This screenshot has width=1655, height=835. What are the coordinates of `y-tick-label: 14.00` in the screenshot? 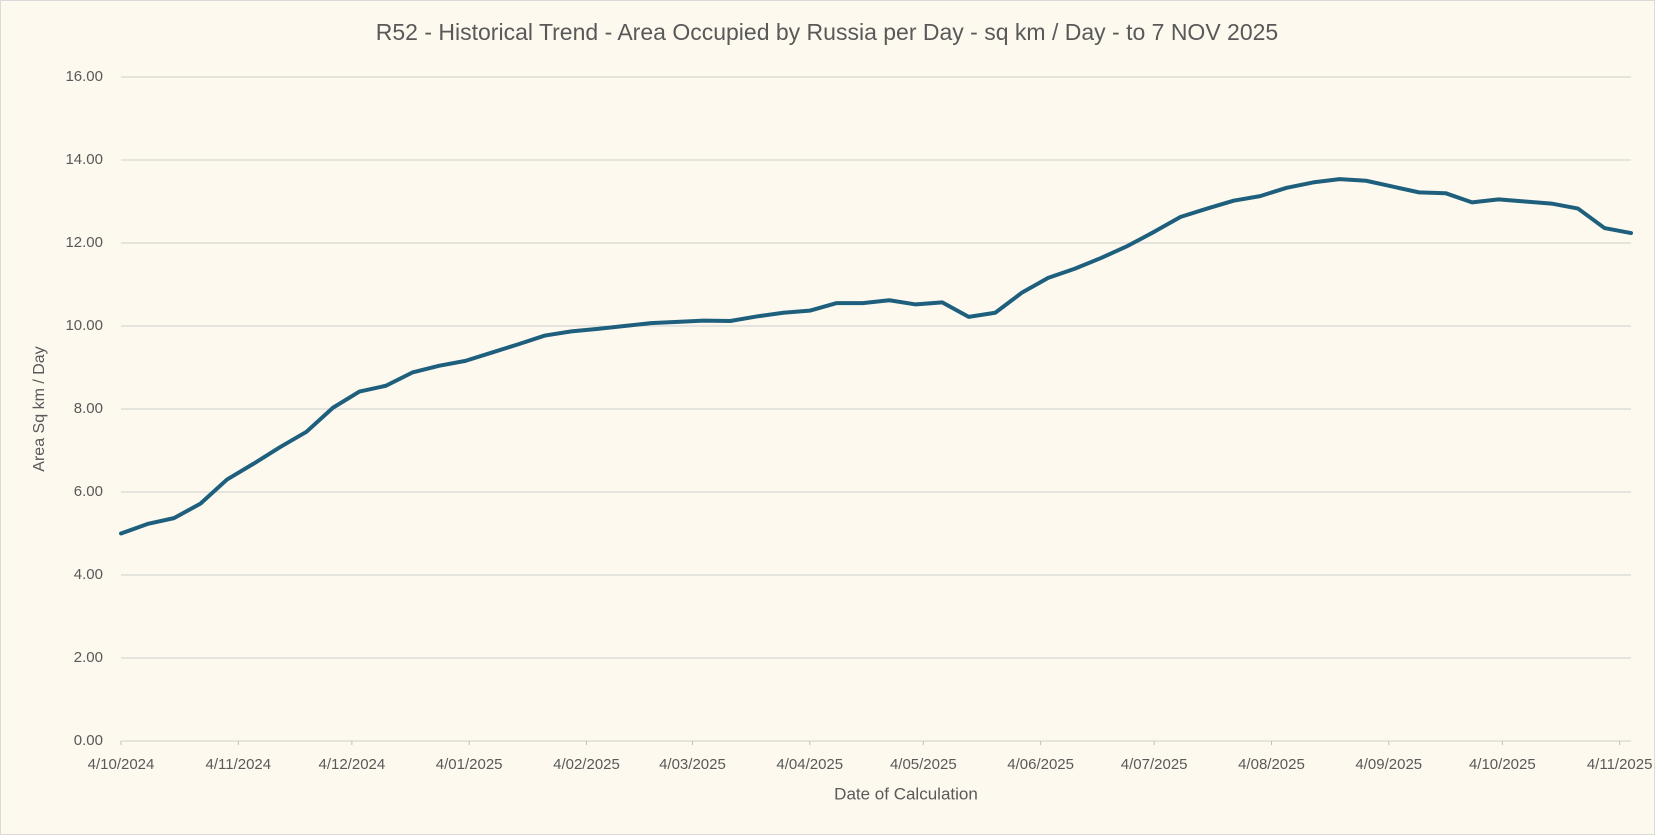 It's located at (84, 159).